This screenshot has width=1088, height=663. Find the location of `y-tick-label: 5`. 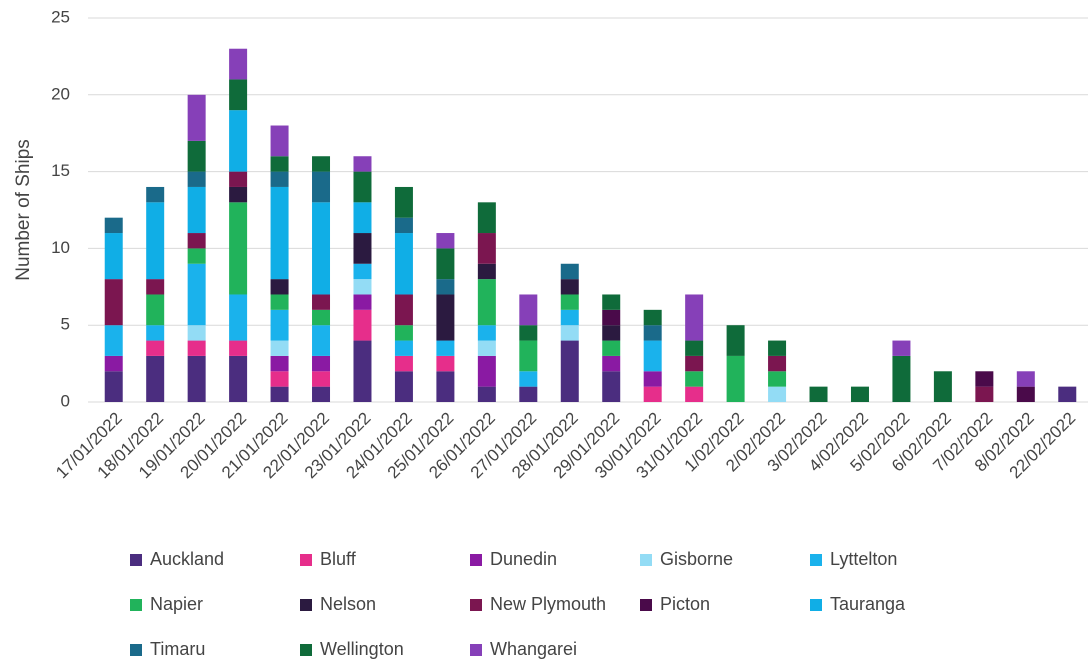

y-tick-label: 5 is located at coordinates (65, 324).